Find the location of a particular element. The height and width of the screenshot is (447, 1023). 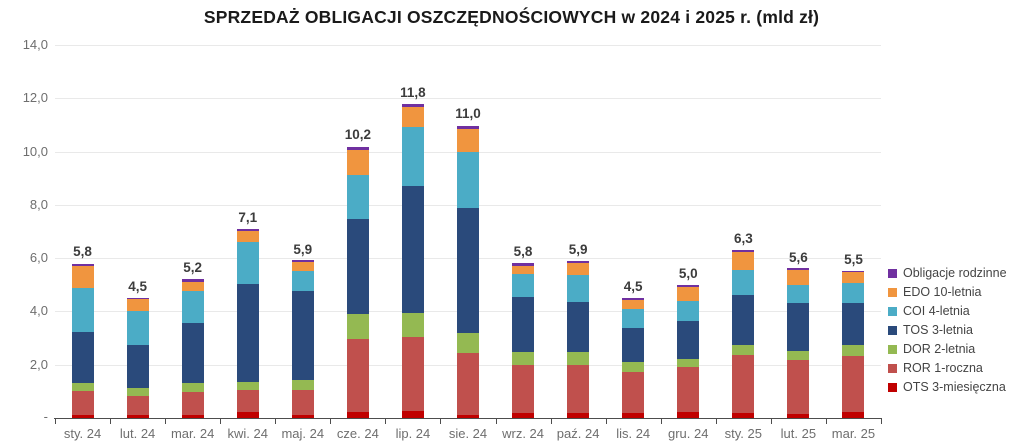

x-axis-category-label: lip. 24 is located at coordinates (413, 433).